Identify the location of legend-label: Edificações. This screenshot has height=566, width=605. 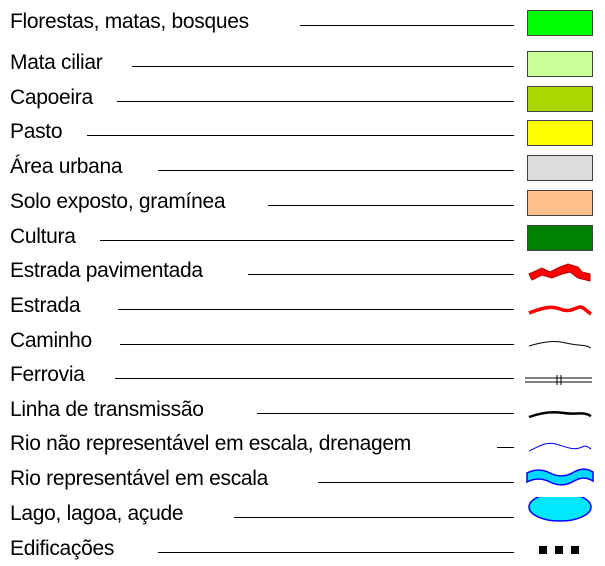
(62, 548).